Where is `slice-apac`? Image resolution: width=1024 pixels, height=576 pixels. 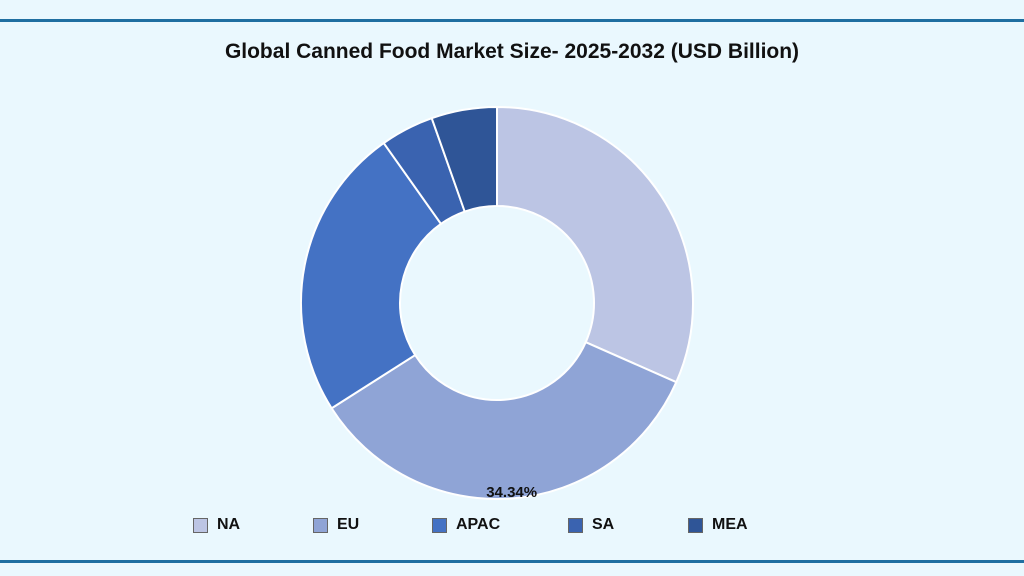 slice-apac is located at coordinates (371, 275).